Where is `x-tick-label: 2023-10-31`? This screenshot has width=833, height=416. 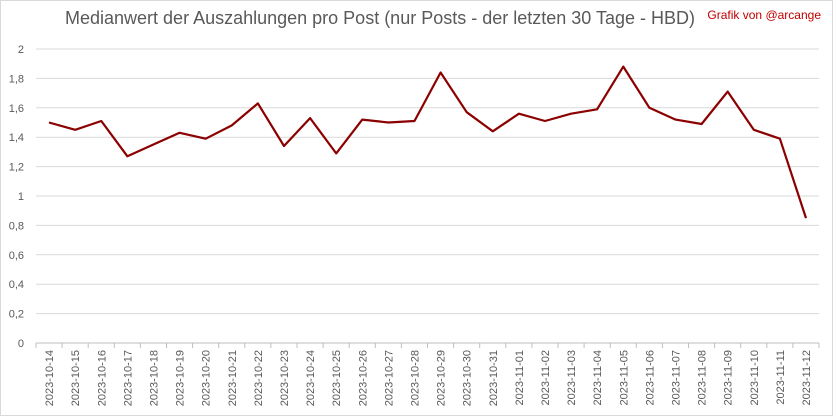
x-tick-label: 2023-10-31 is located at coordinates (494, 378).